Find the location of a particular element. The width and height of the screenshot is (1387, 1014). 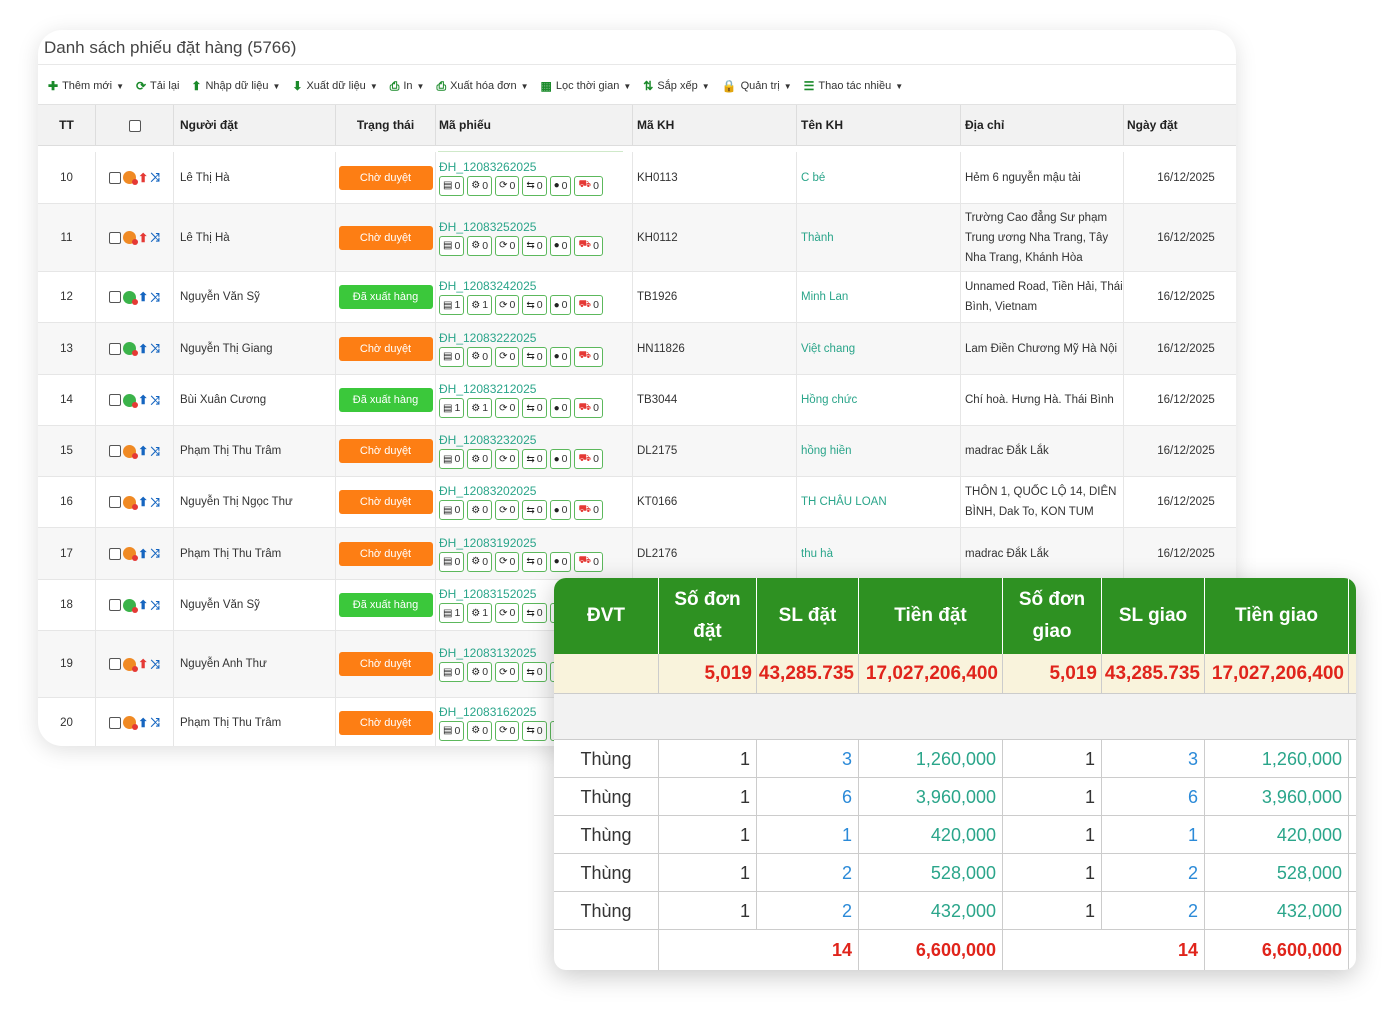

counter-gears-button: ⚙ 1 is located at coordinates (480, 305).